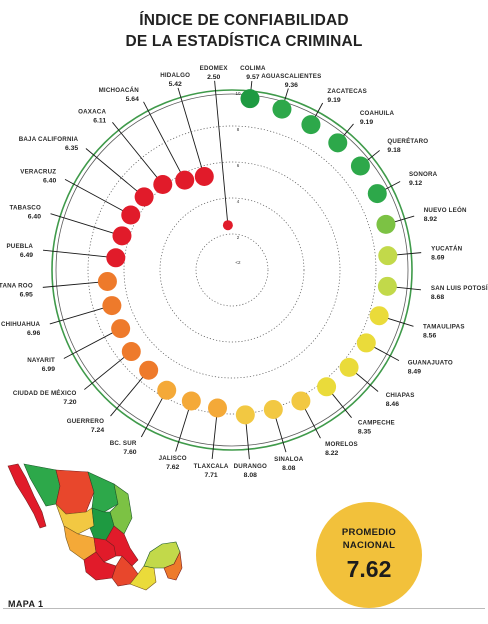 The height and width of the screenshot is (624, 488). Describe the element at coordinates (238, 201) in the screenshot. I see `ring-tick-label: 4` at that location.